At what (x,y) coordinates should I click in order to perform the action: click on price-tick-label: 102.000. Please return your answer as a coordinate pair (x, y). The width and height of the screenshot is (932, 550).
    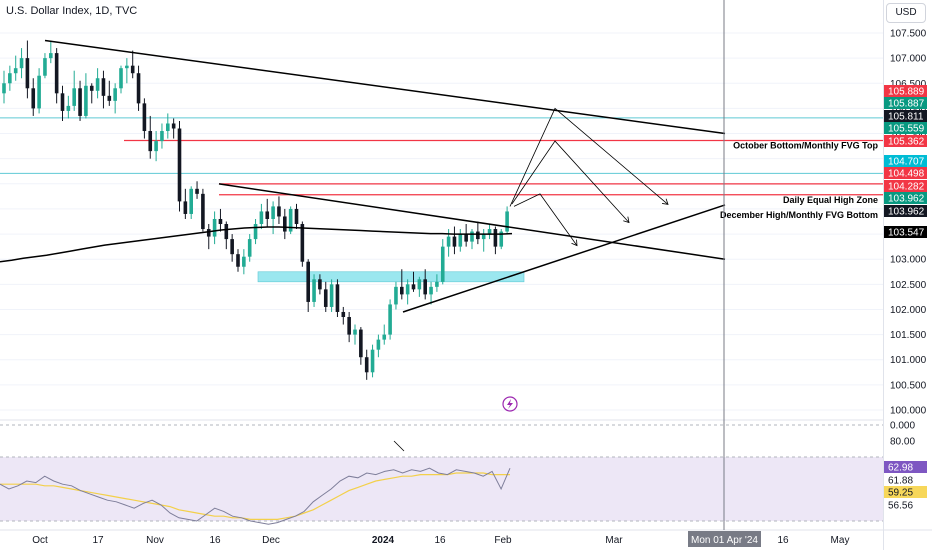
    Looking at the image, I should click on (908, 310).